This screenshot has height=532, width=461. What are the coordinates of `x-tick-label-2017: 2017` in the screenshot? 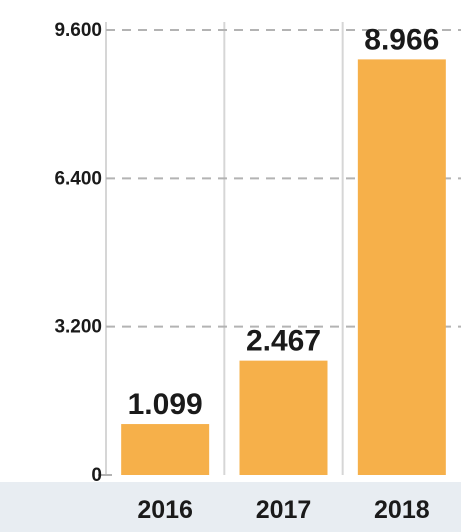 It's located at (284, 510).